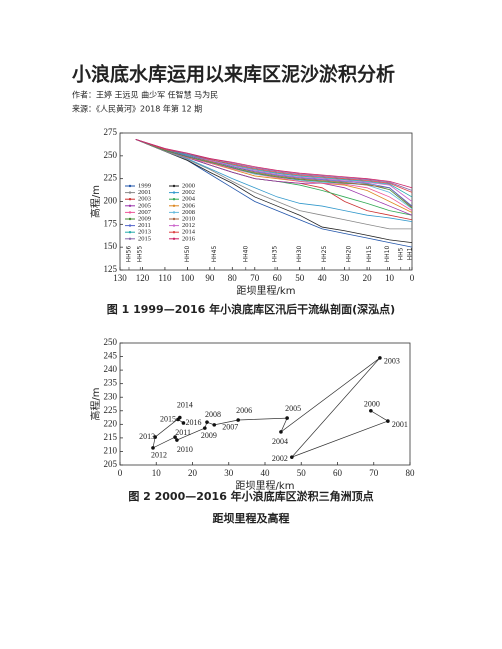  I want to click on y-tick-label: 150, so click(111, 246).